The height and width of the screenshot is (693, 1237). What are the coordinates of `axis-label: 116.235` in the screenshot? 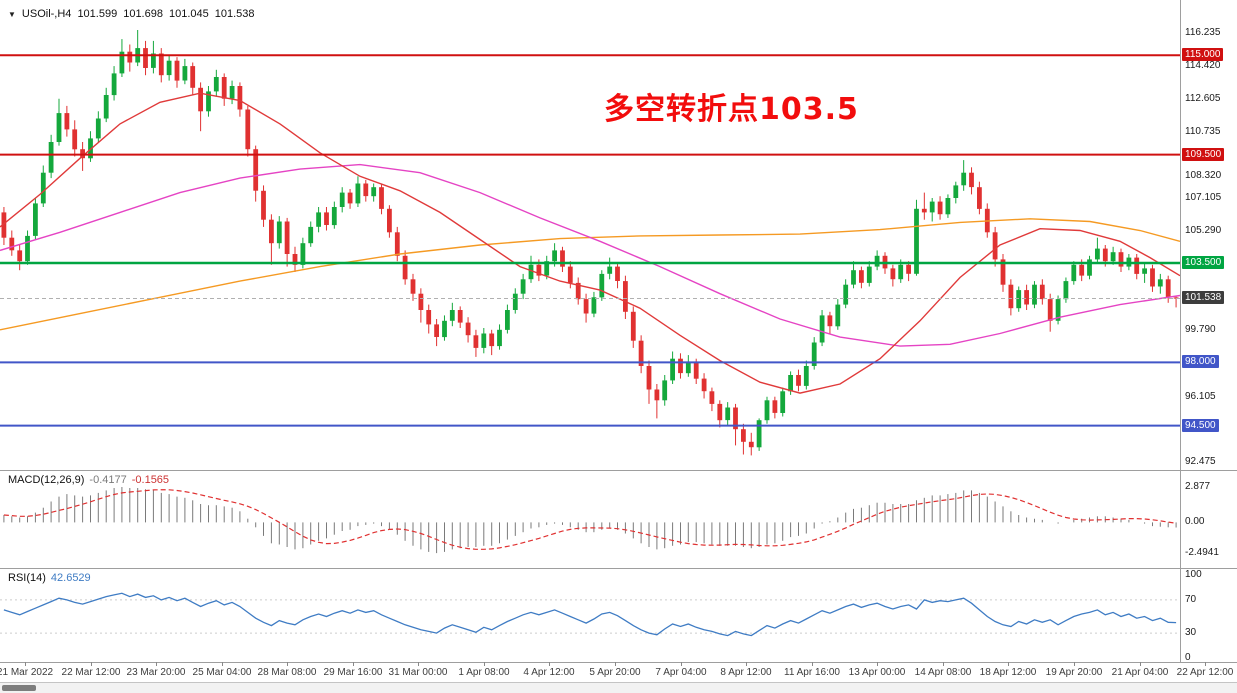 It's located at (1203, 32).